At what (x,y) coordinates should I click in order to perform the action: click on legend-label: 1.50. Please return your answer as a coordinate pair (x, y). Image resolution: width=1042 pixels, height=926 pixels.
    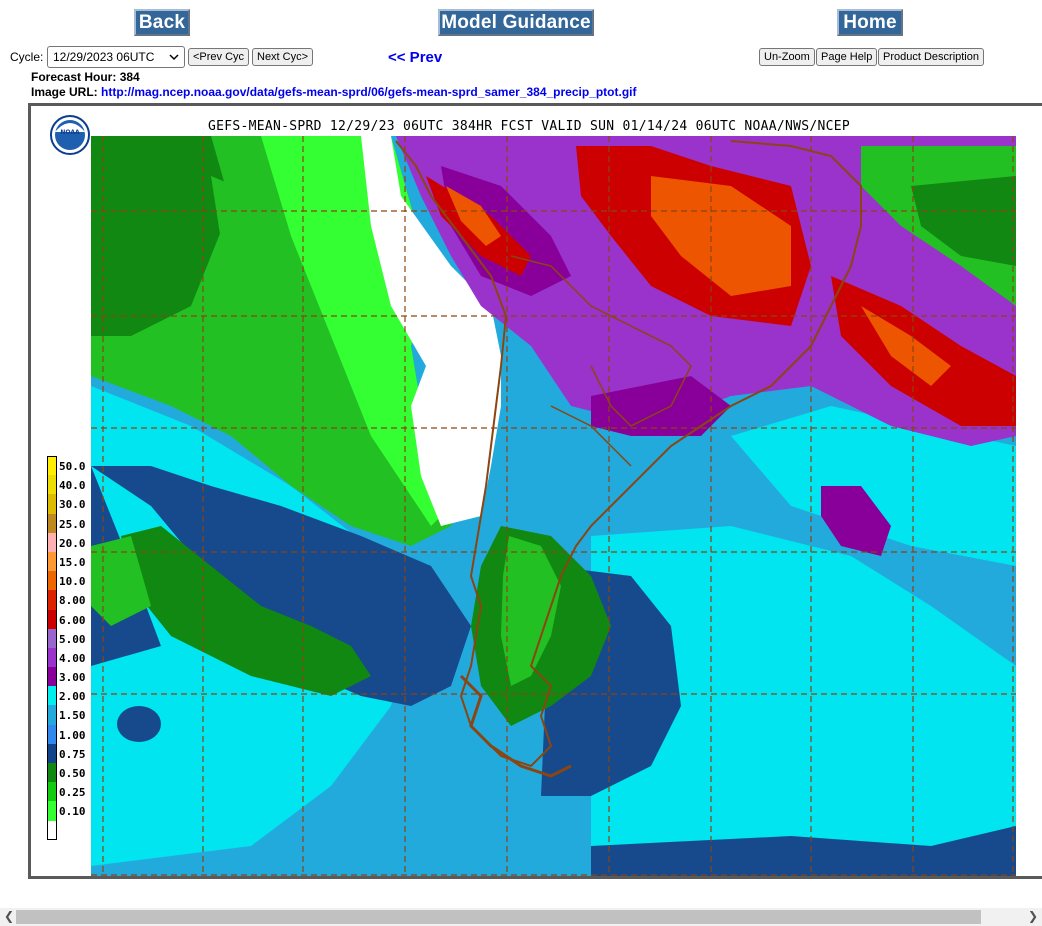
    Looking at the image, I should click on (72, 716).